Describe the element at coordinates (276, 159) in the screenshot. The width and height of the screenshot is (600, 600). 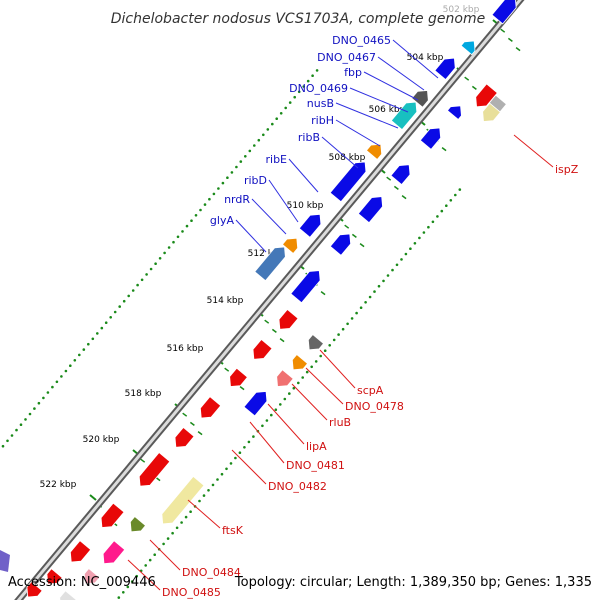
I see `gene-label-ribe: ribE` at that location.